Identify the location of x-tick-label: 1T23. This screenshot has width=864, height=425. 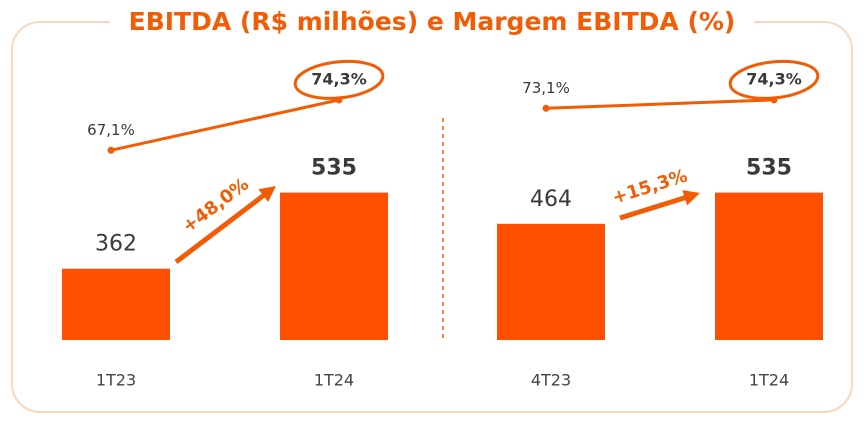
(116, 380).